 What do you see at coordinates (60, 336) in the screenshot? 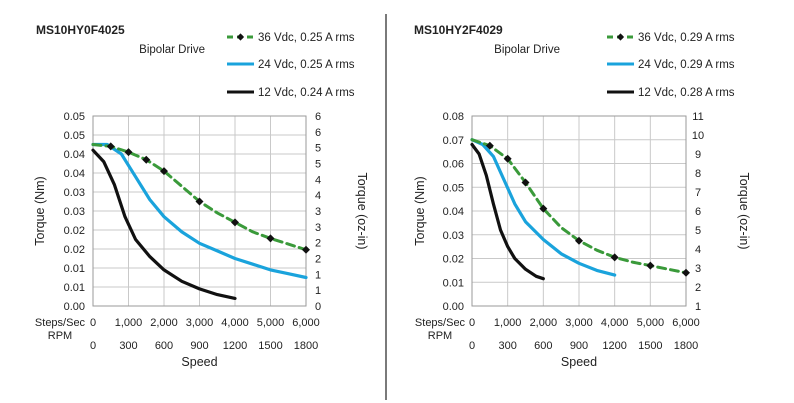
I see `chart-0-rpm-row-label: RPM` at bounding box center [60, 336].